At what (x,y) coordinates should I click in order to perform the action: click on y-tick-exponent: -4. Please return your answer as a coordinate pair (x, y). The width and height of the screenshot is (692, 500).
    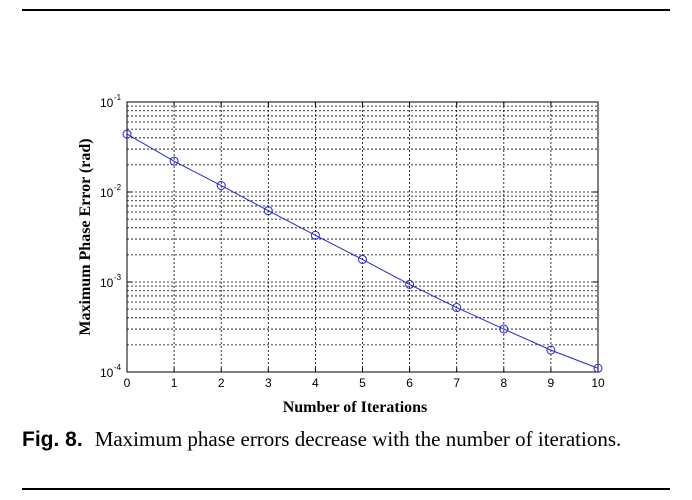
    Looking at the image, I should click on (118, 367).